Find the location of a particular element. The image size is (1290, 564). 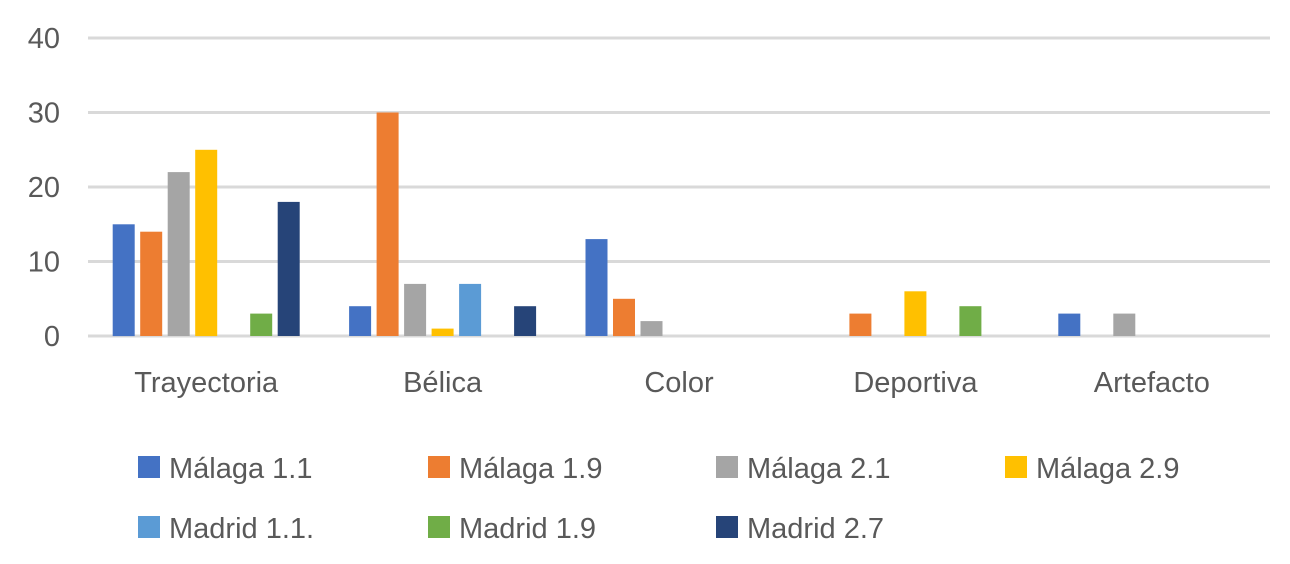

legend-label: Madrid 2.7 is located at coordinates (815, 529).